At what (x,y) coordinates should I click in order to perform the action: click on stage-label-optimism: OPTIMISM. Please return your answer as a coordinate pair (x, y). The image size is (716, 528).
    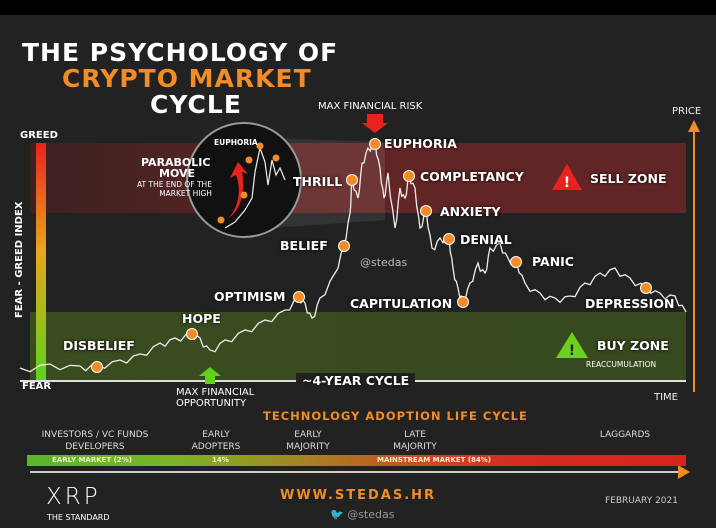
    Looking at the image, I should click on (250, 296).